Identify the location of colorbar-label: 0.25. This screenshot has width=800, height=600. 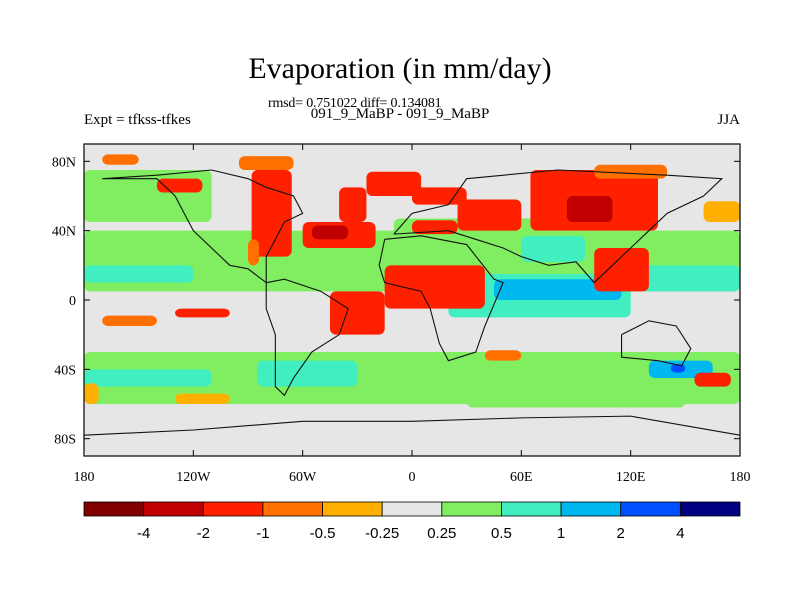
(441, 533).